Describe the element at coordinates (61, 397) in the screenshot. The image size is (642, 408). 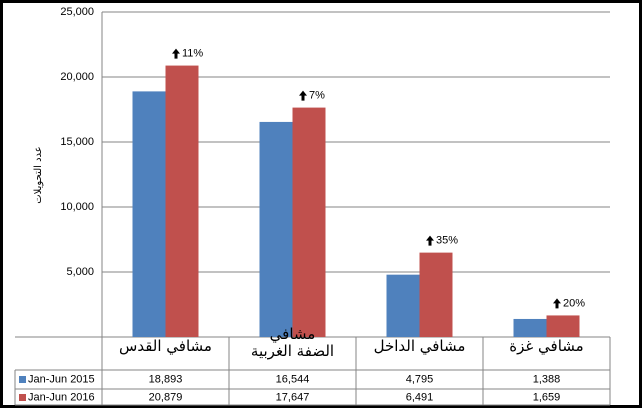
I see `legend-label: Jan-Jun 2016` at that location.